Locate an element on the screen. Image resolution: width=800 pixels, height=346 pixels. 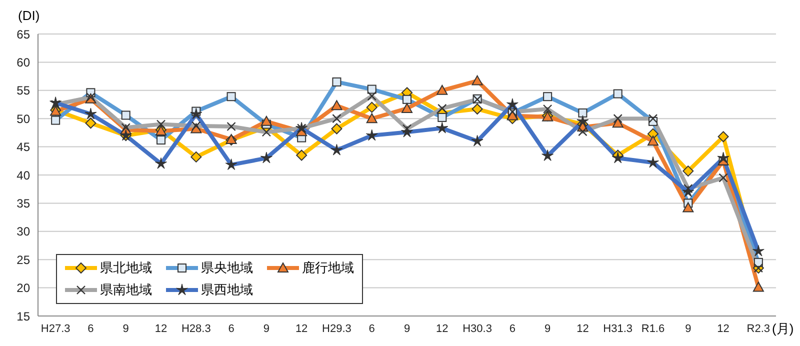
y-tick-label: 55 is located at coordinates (23, 91).